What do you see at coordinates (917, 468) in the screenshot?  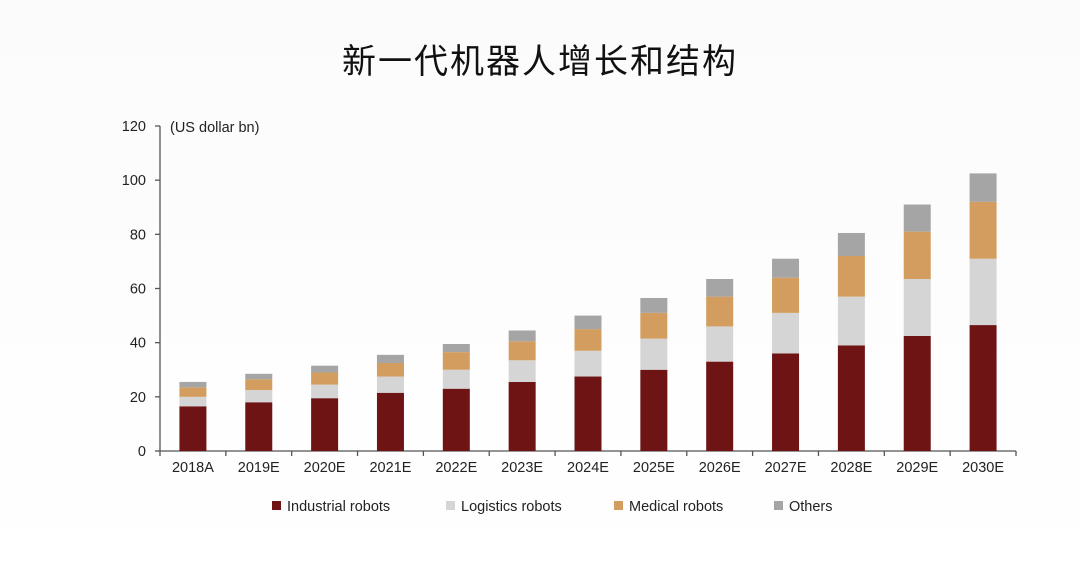 I see `x-tick-label: 2029E` at bounding box center [917, 468].